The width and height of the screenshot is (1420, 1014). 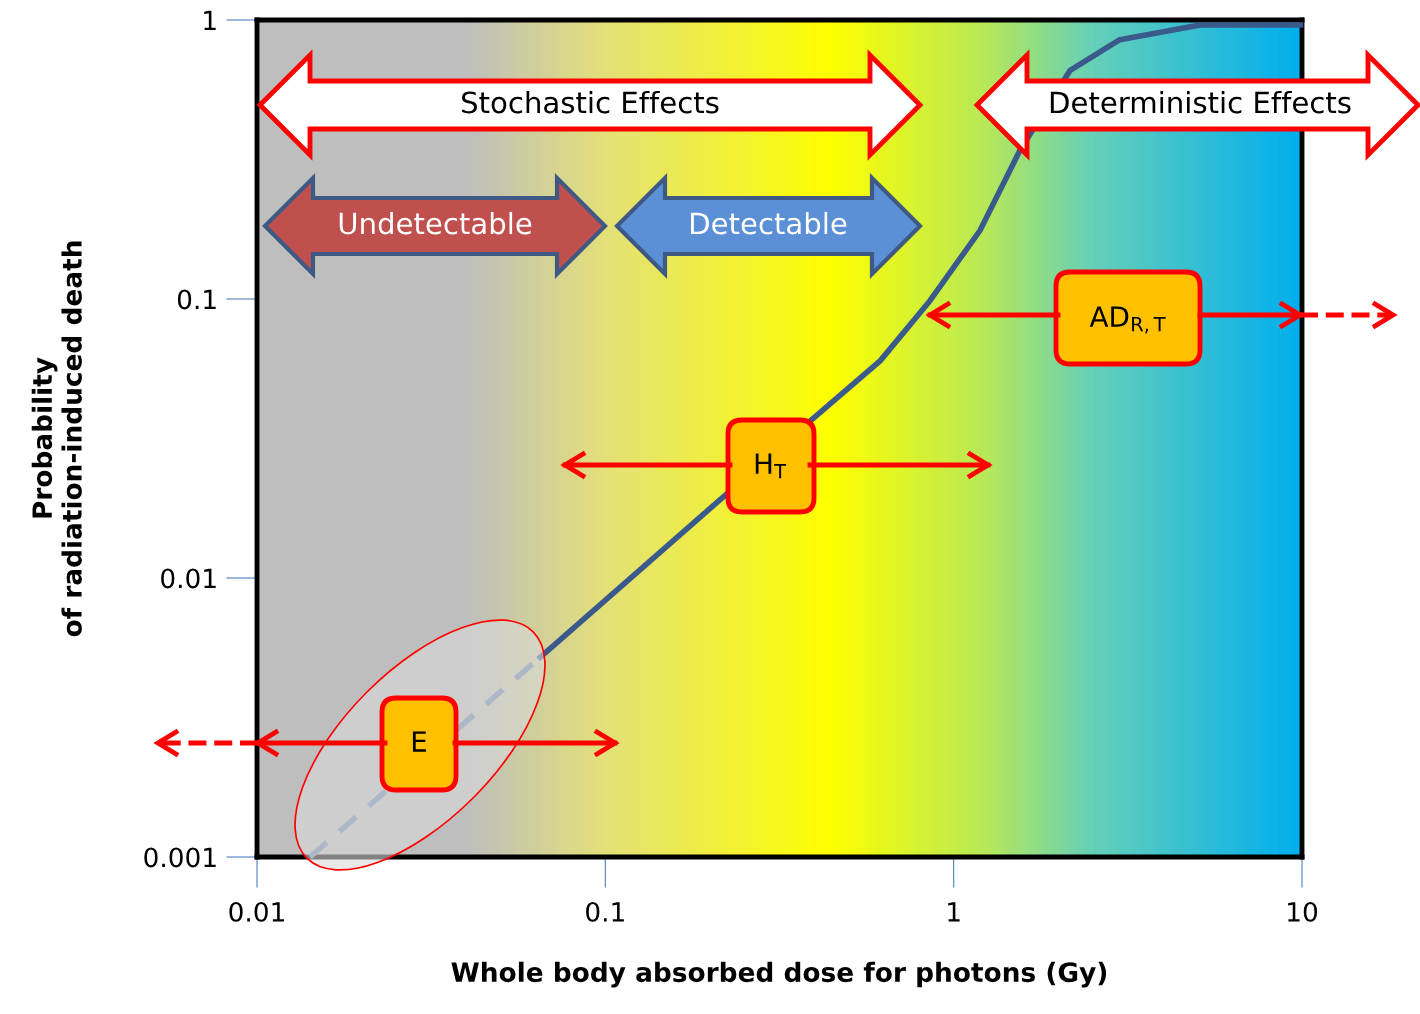 What do you see at coordinates (210, 20) in the screenshot?
I see `y-tick-label: 1` at bounding box center [210, 20].